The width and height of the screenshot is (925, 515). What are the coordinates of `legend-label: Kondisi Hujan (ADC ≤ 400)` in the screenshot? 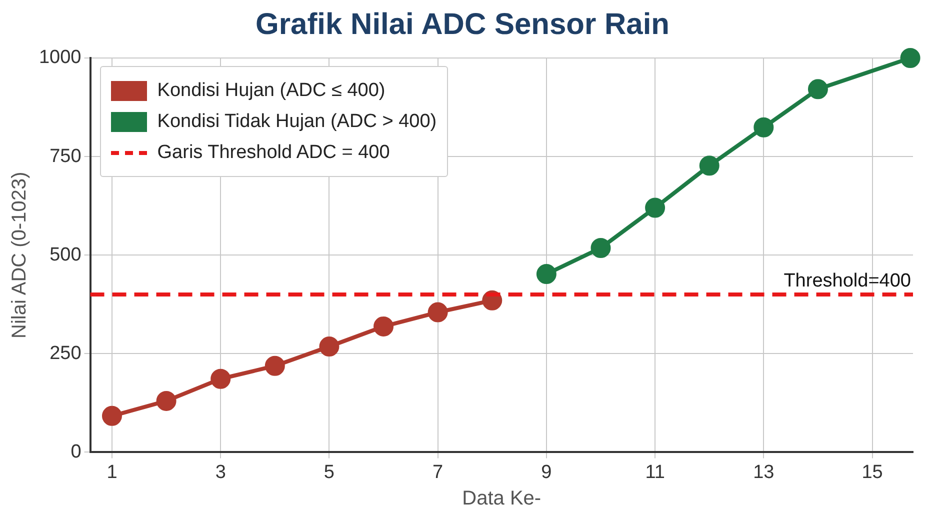 It's located at (271, 91).